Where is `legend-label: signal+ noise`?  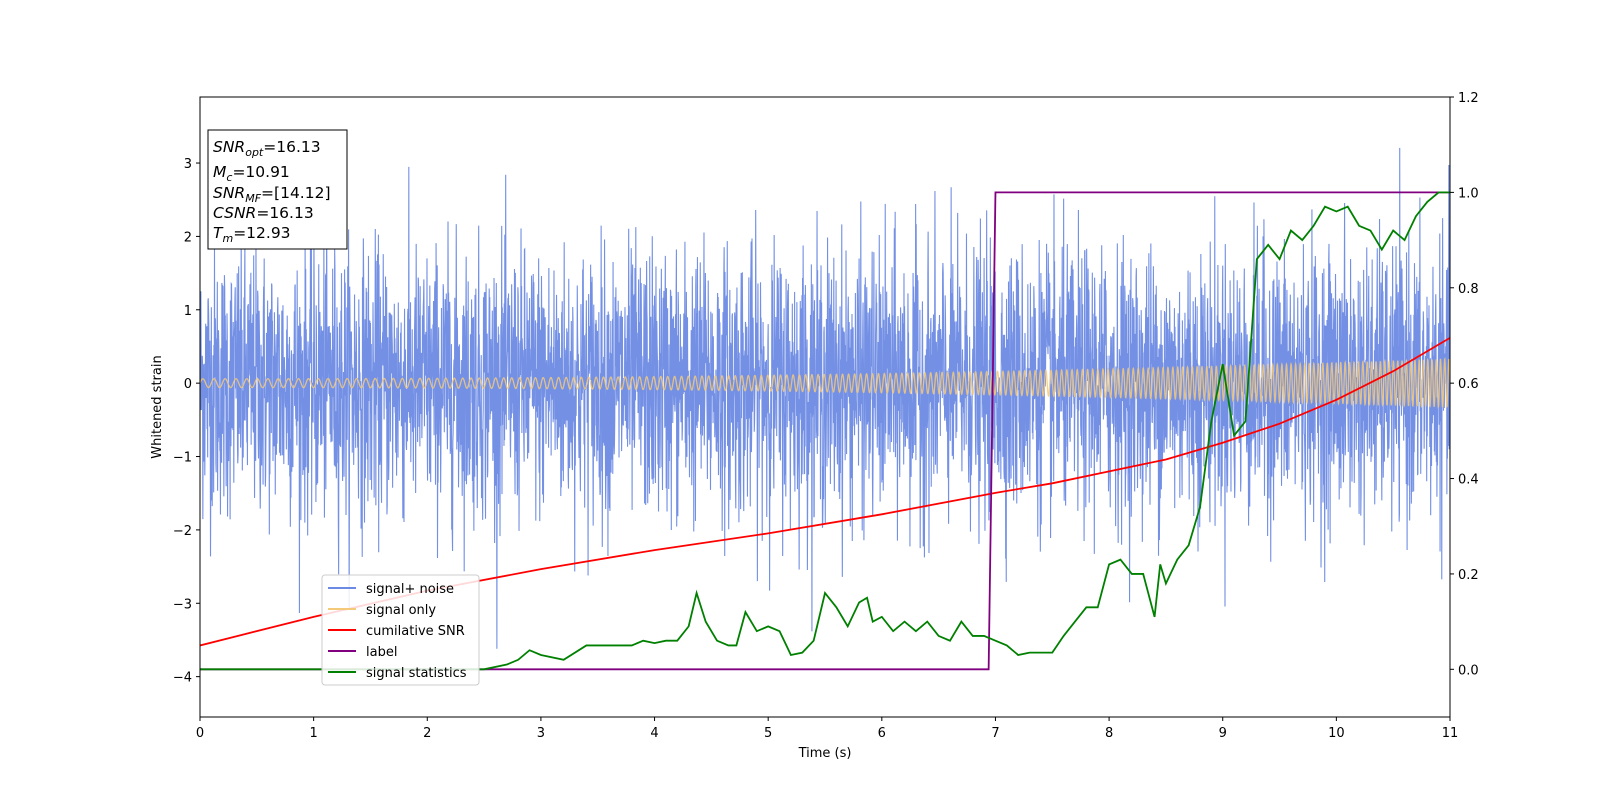 legend-label: signal+ noise is located at coordinates (410, 589).